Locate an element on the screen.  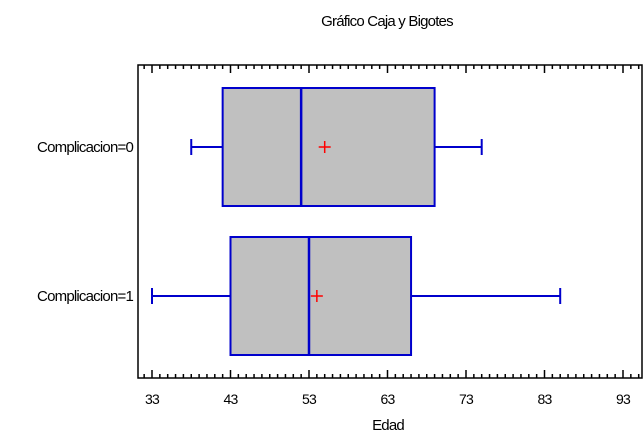
x-tick-labels: 33 43 53 63 73 83 93 is located at coordinates (388, 399).